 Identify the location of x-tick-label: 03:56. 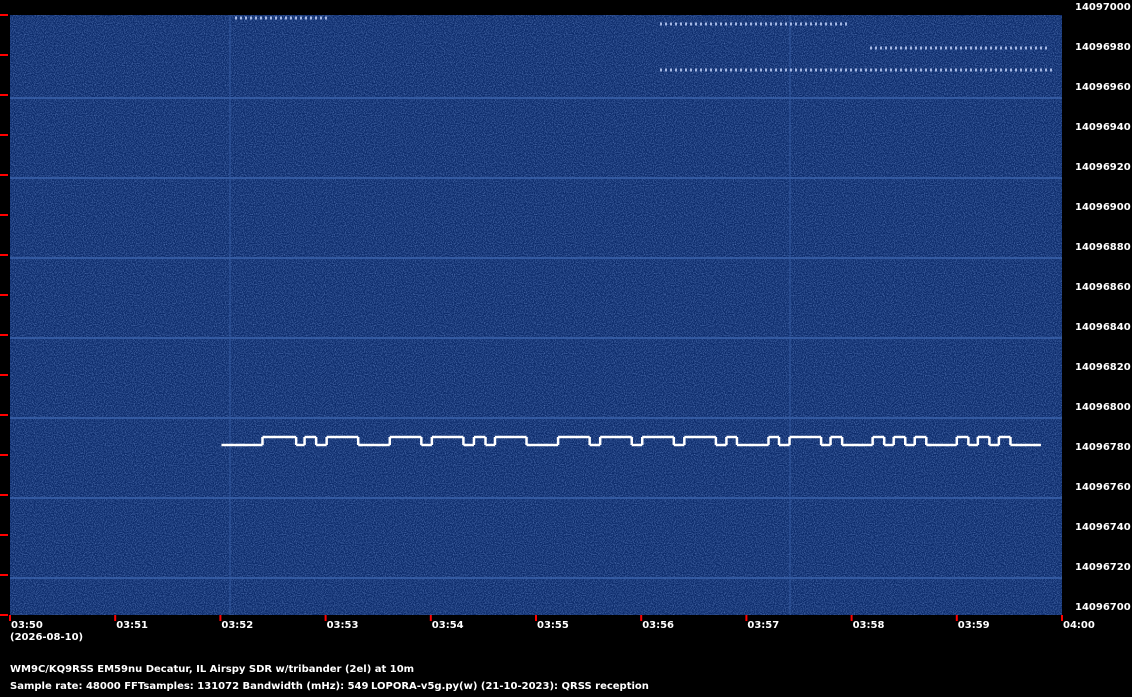
(658, 625).